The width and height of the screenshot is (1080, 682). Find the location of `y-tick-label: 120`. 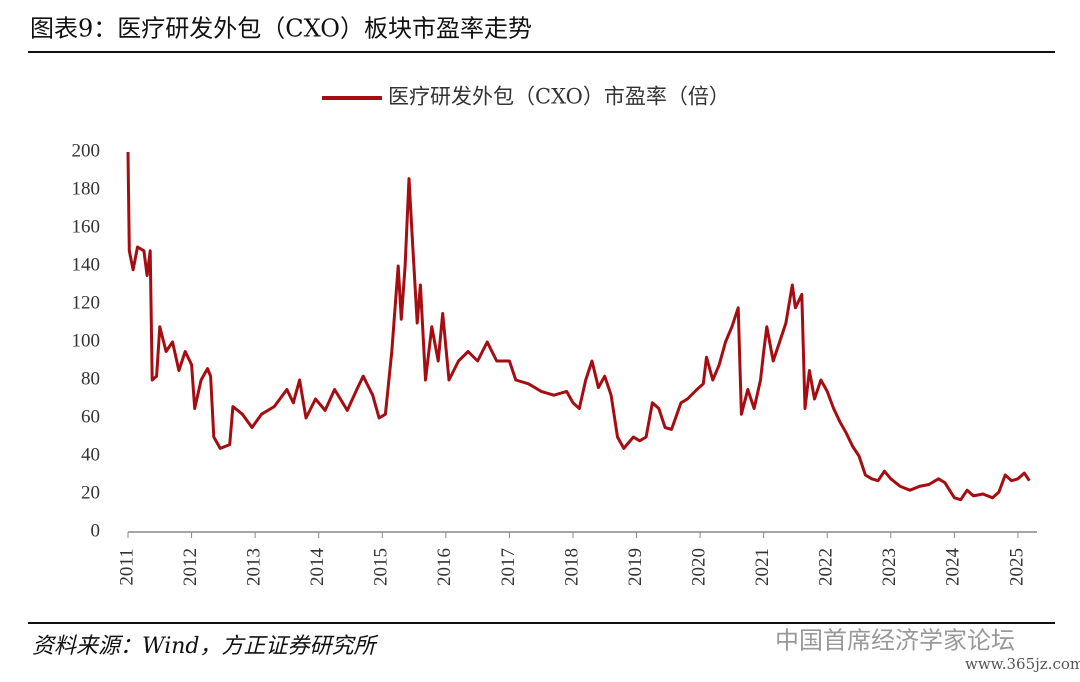

y-tick-label: 120 is located at coordinates (86, 302).